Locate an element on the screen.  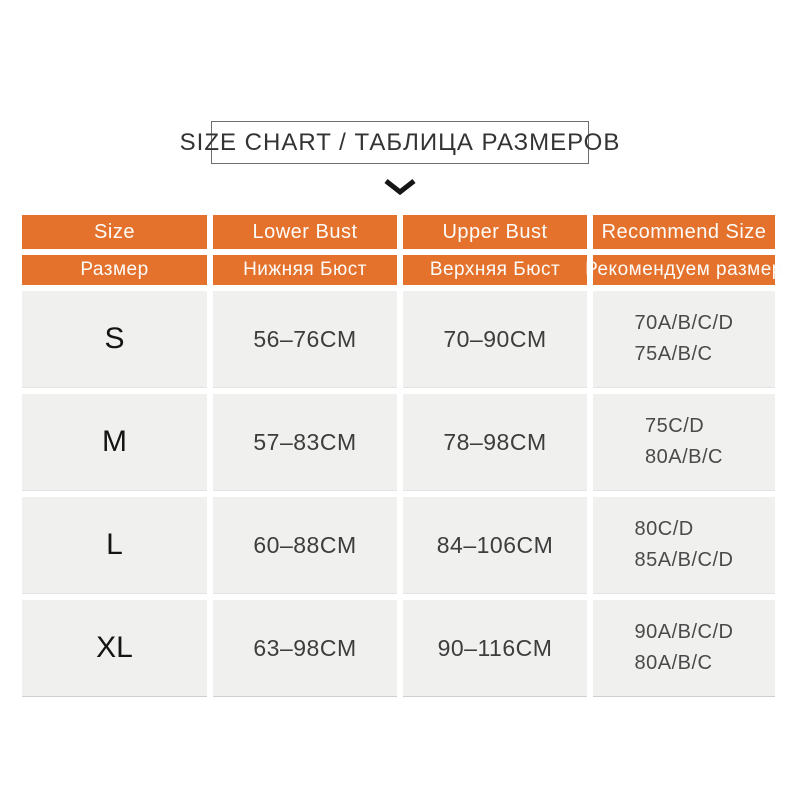
cell-lower-m: 57–83CM is located at coordinates (305, 442).